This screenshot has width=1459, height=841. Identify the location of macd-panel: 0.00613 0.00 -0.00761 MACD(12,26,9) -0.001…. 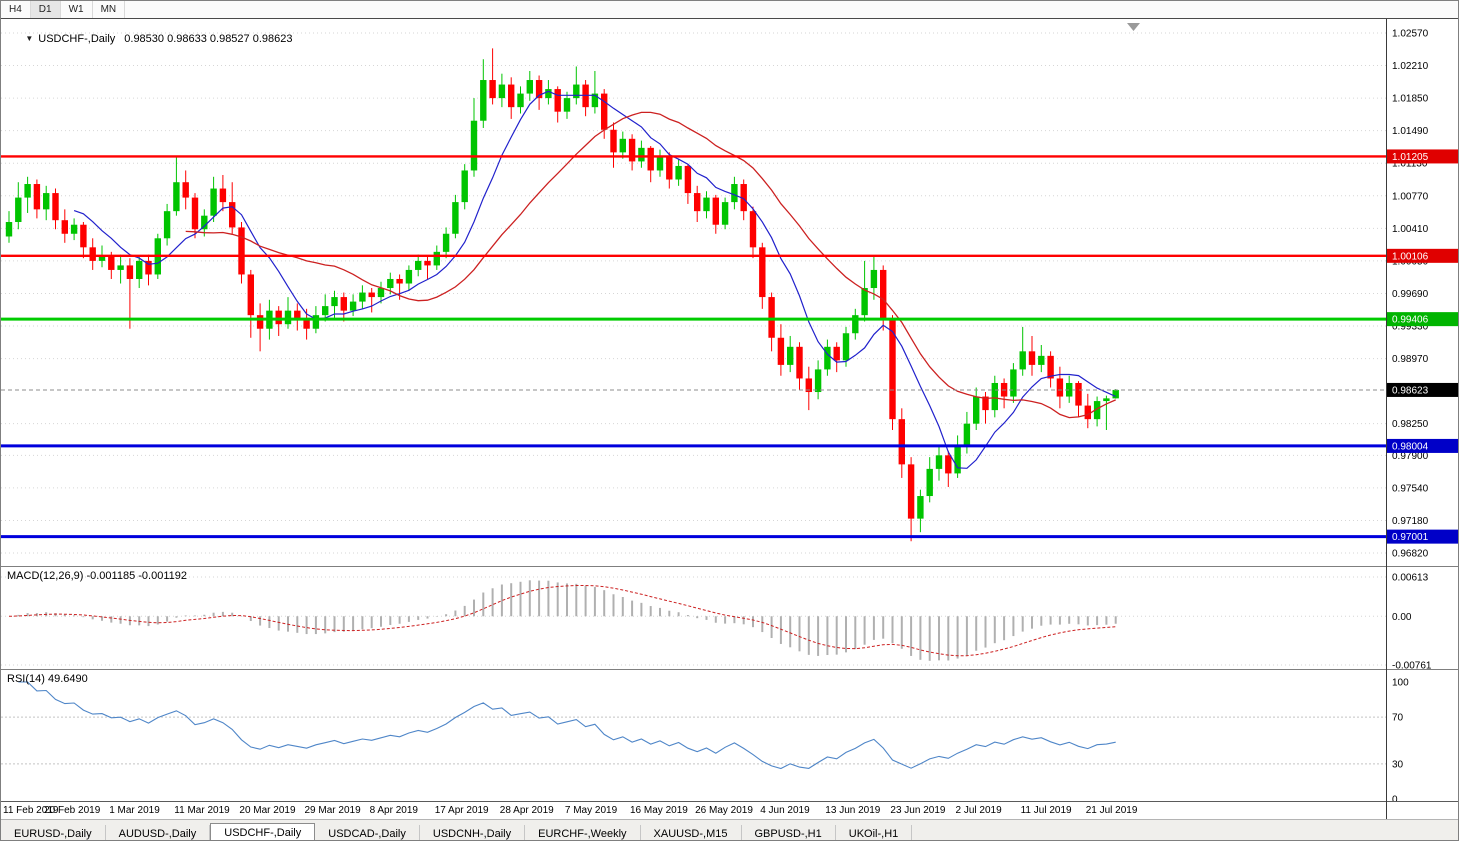
(729, 617).